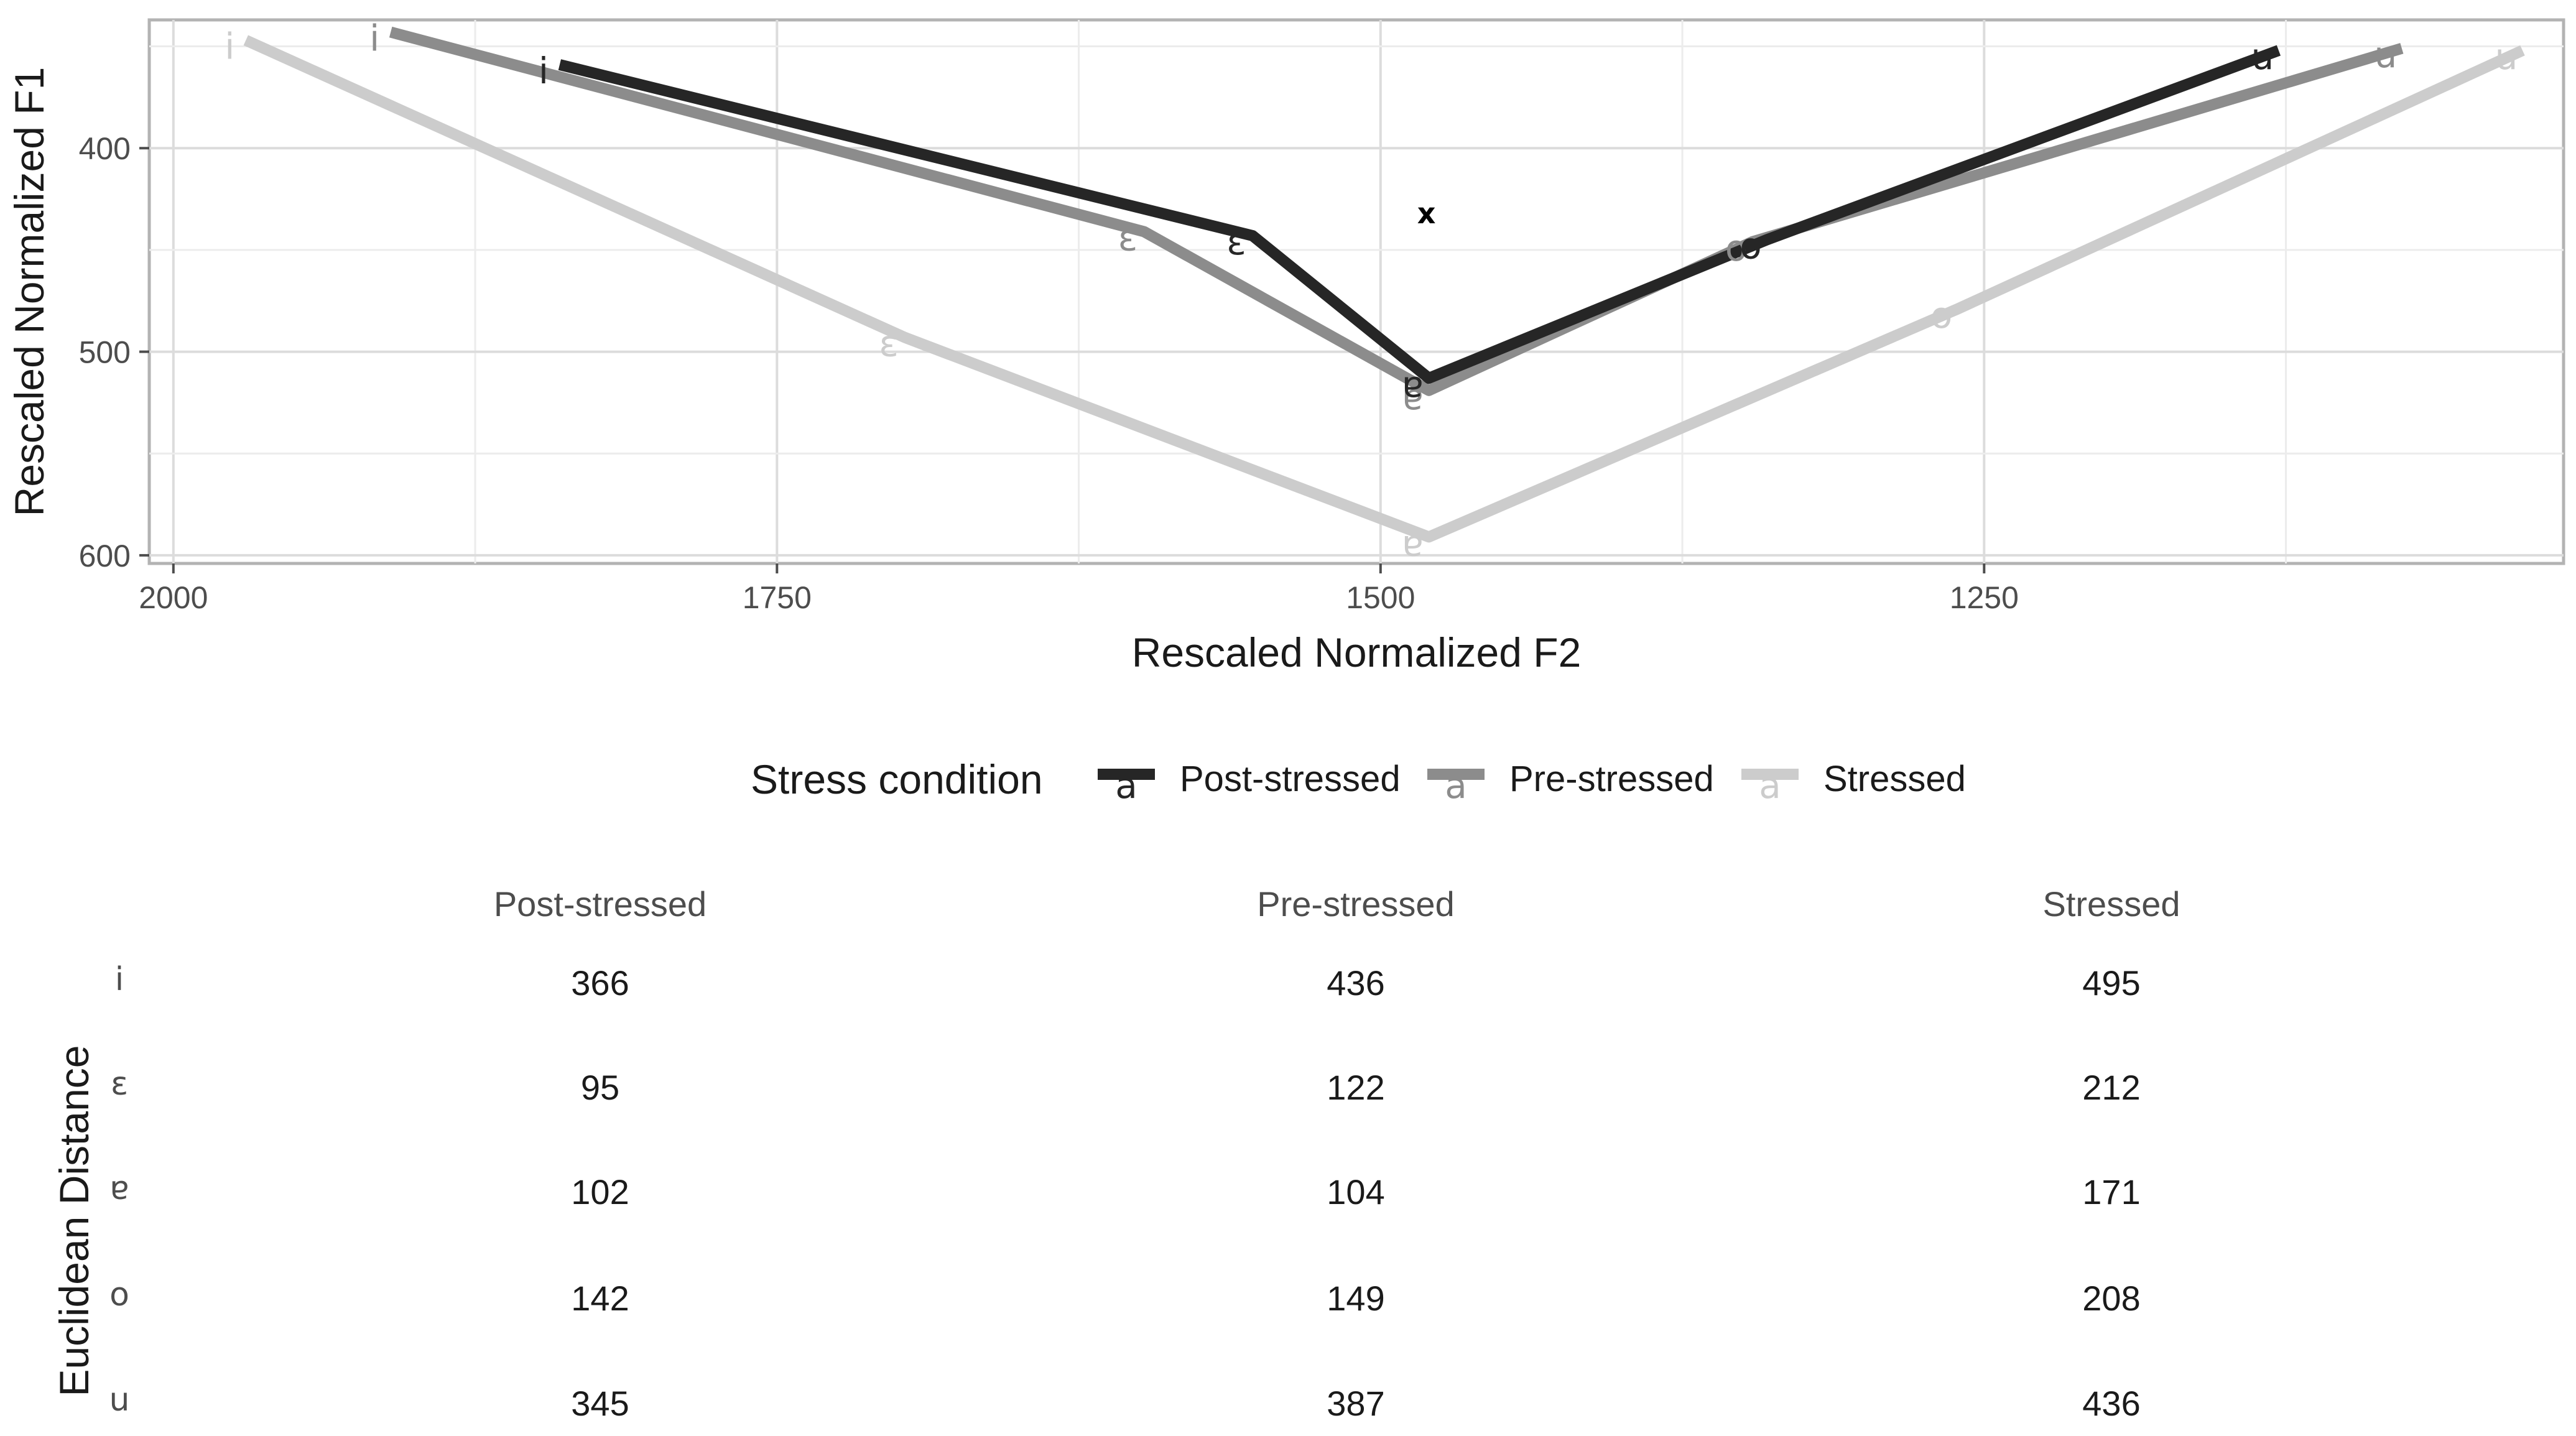 This screenshot has height=1436, width=2576. Describe the element at coordinates (1236, 242) in the screenshot. I see `vowel-label-post-stressed: ɛ` at that location.